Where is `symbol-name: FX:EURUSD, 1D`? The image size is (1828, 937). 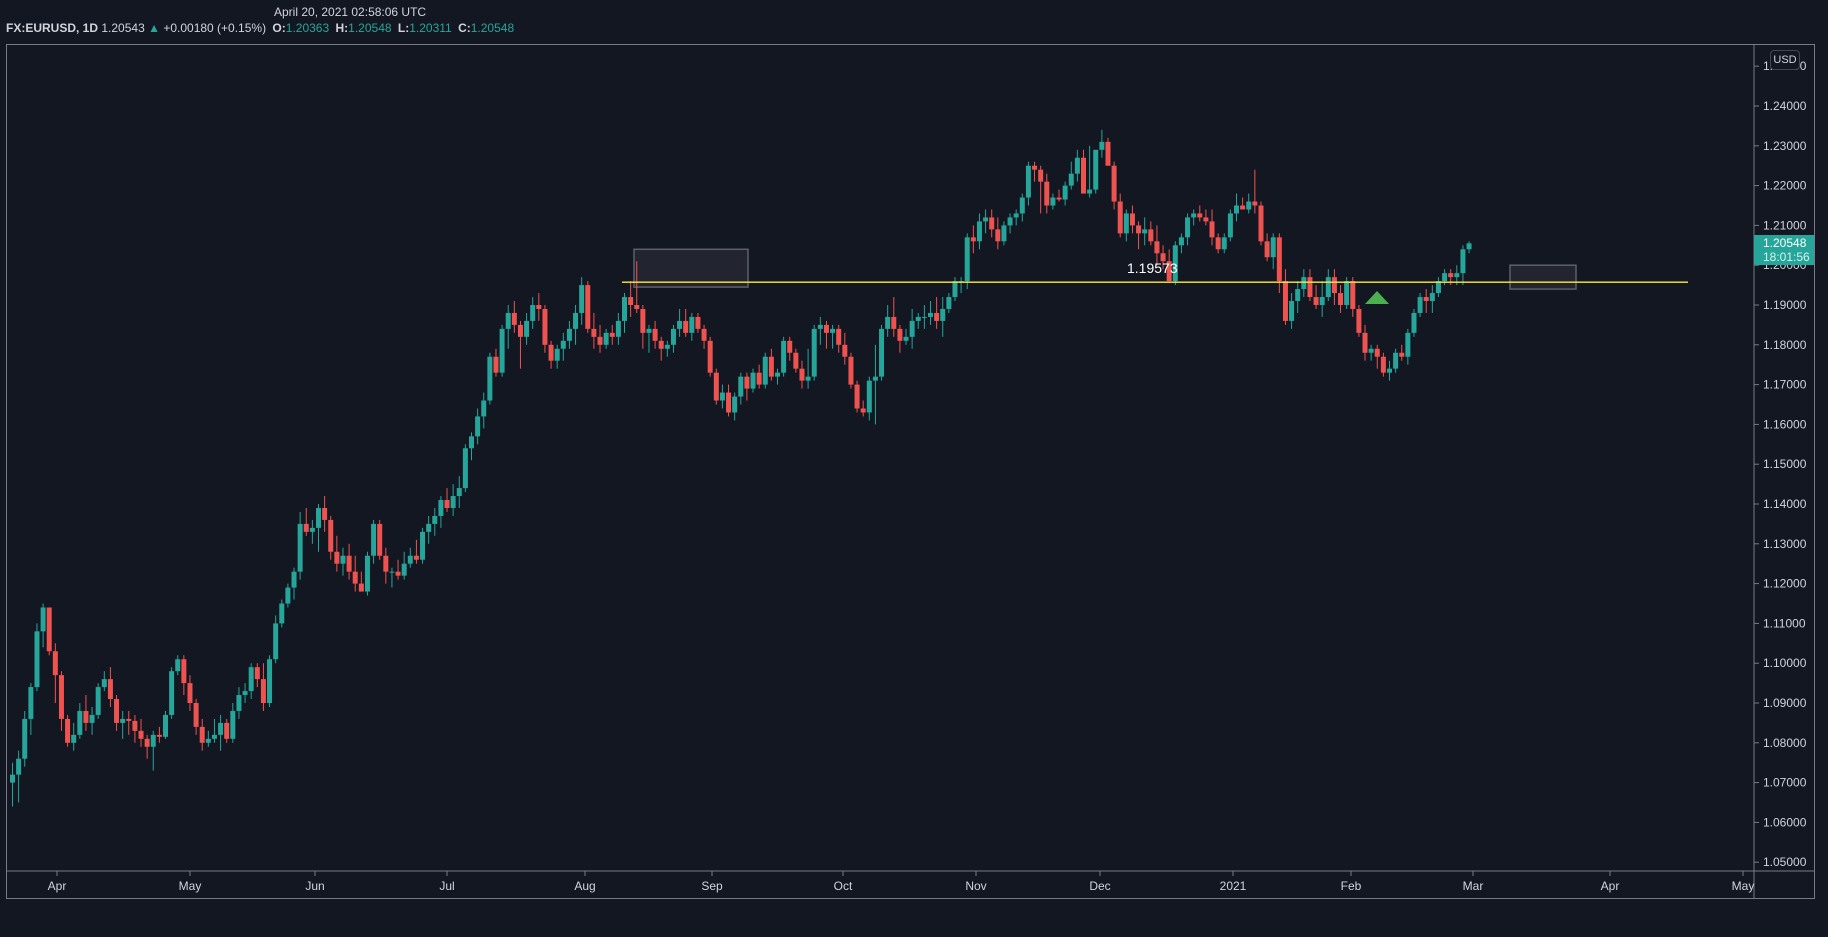
symbol-name: FX:EURUSD, 1D is located at coordinates (52, 28).